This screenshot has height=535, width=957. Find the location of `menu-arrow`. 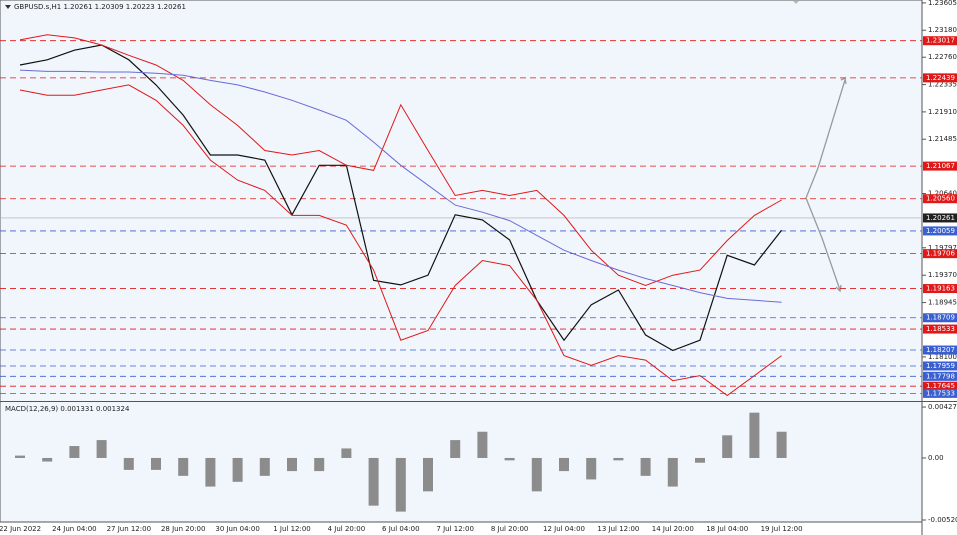

menu-arrow is located at coordinates (8, 7).